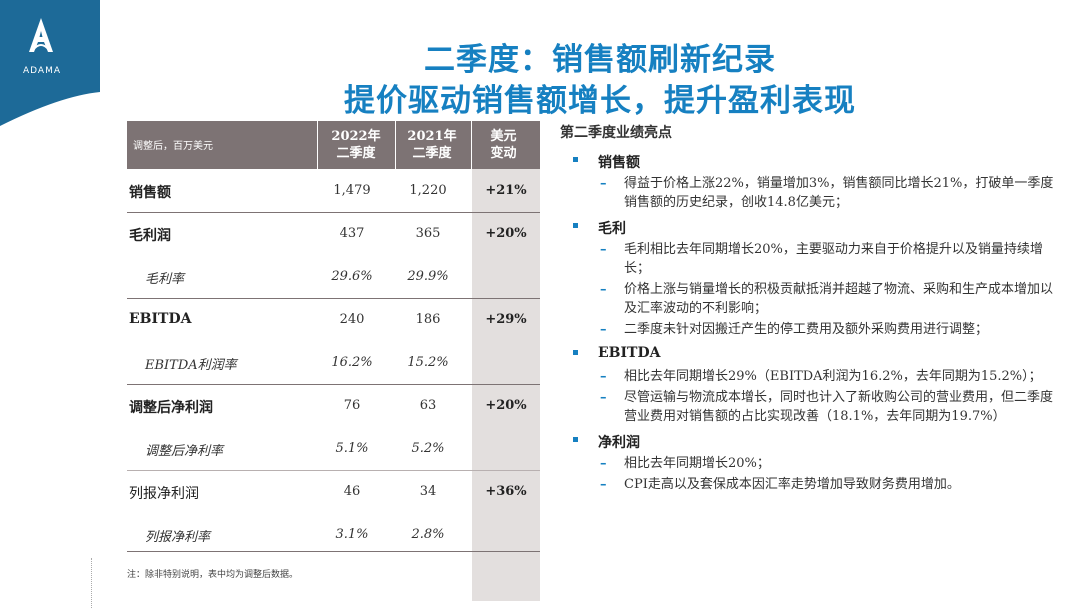 The image size is (1080, 608). I want to click on table-row: EBITDA 240 186 +29%, so click(328, 319).